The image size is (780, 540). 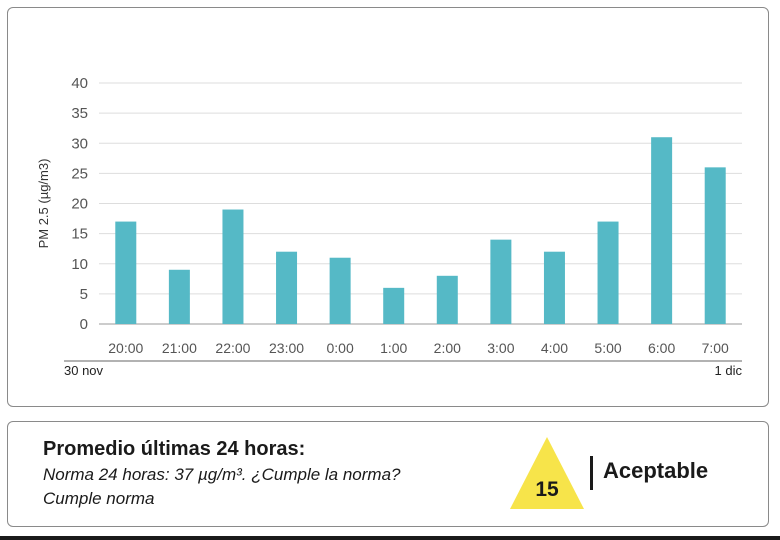 What do you see at coordinates (84, 370) in the screenshot?
I see `date-start-label: 30 nov` at bounding box center [84, 370].